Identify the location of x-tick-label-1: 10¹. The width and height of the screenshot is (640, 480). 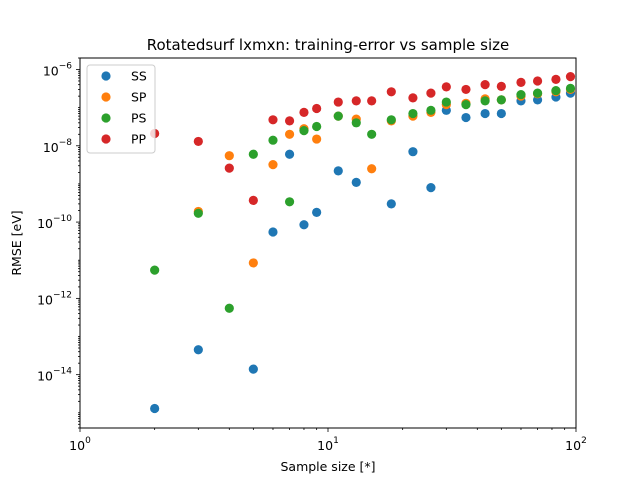
(328, 444).